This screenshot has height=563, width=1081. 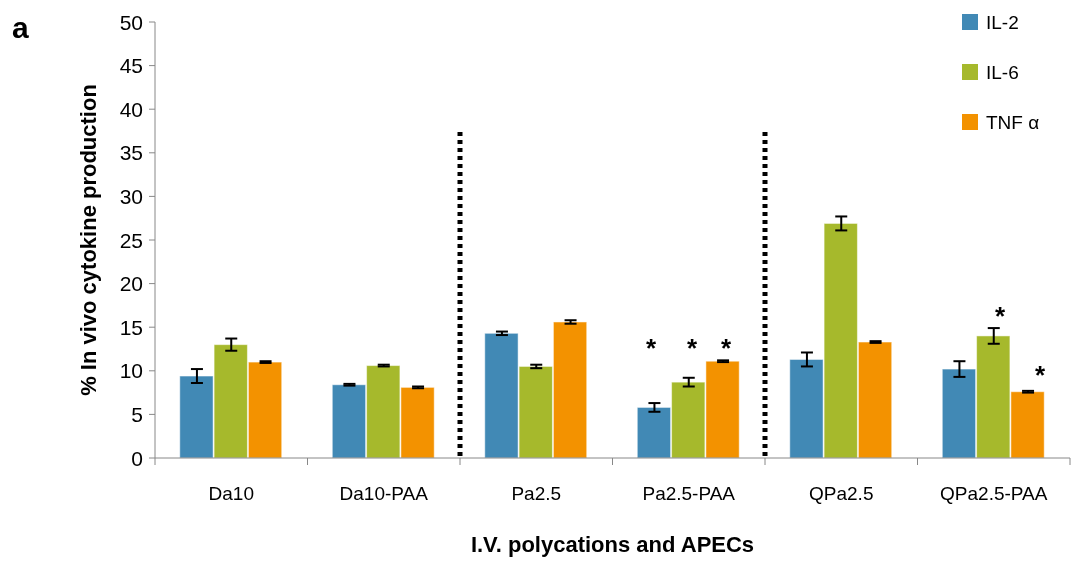 What do you see at coordinates (88, 240) in the screenshot?
I see `y-axis-title: % In vivo cytokine production` at bounding box center [88, 240].